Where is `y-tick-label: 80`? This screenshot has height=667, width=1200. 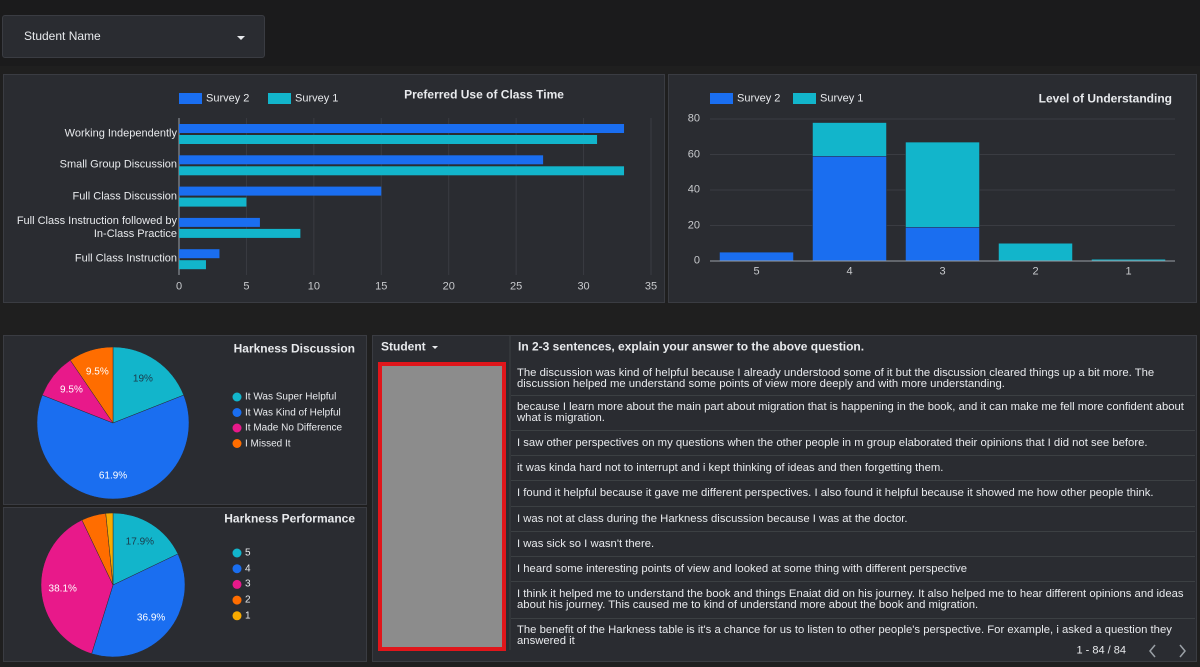 y-tick-label: 80 is located at coordinates (693, 118).